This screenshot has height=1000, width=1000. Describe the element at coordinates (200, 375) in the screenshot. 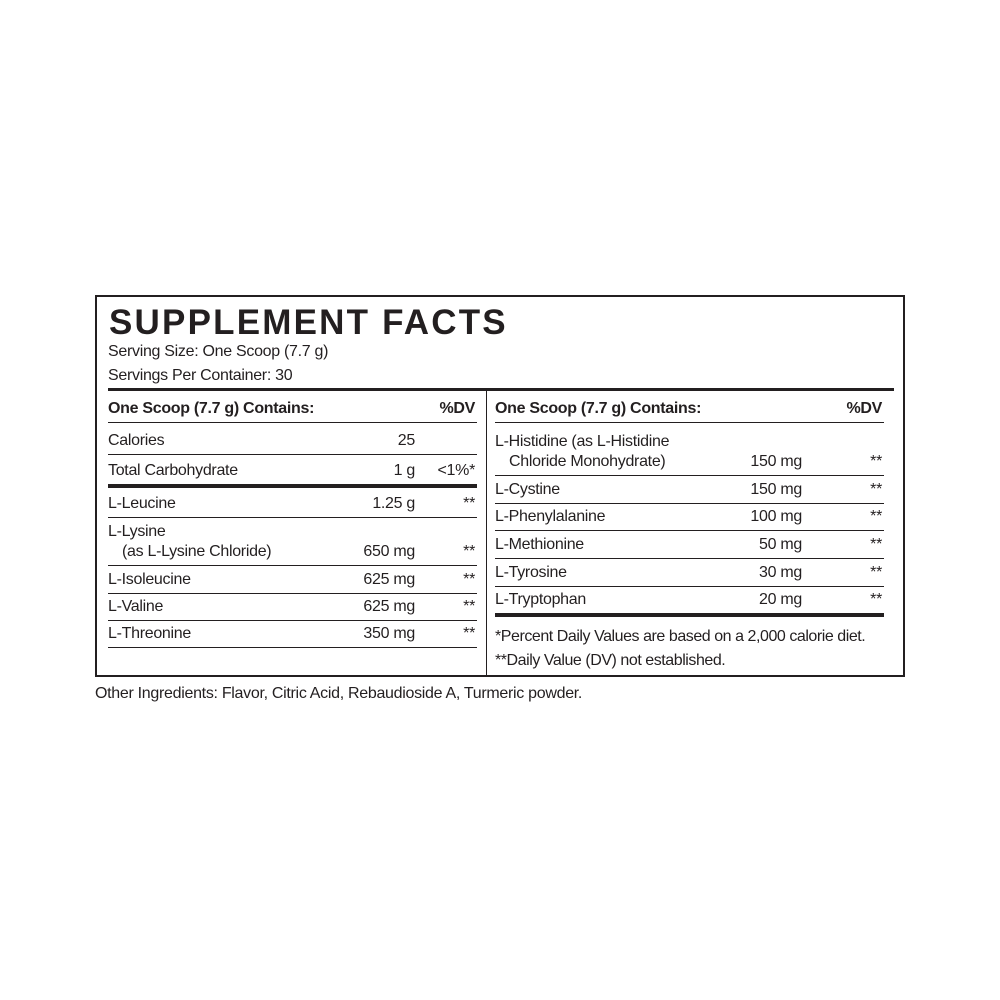

I see `servings-per-container: Servings Per Container: 30` at that location.